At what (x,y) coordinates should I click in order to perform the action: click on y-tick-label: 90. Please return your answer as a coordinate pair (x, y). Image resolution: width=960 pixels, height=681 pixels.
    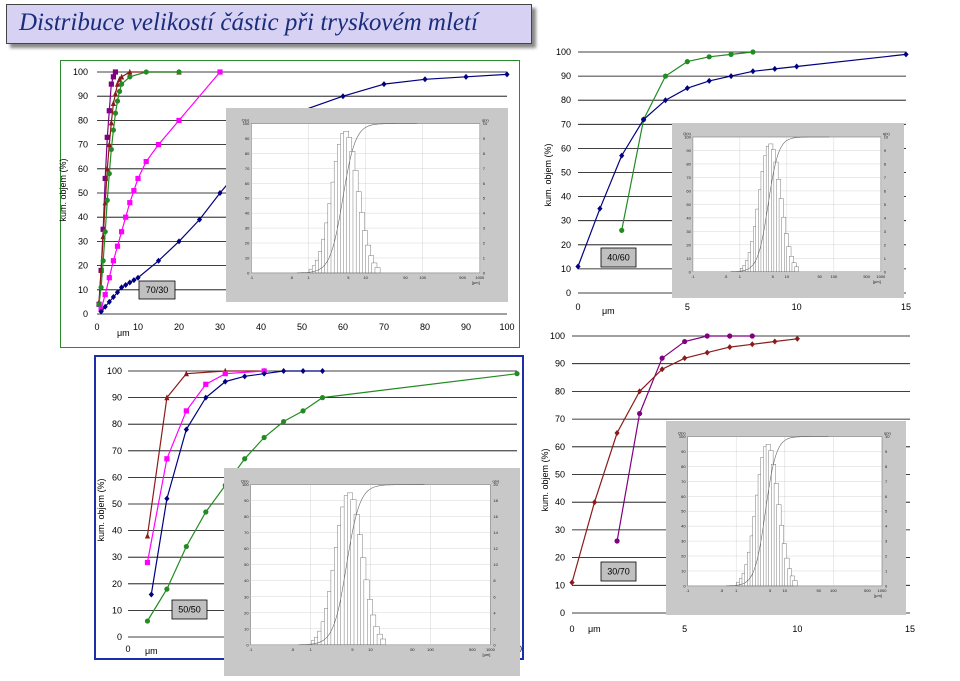
    Looking at the image, I should click on (560, 364).